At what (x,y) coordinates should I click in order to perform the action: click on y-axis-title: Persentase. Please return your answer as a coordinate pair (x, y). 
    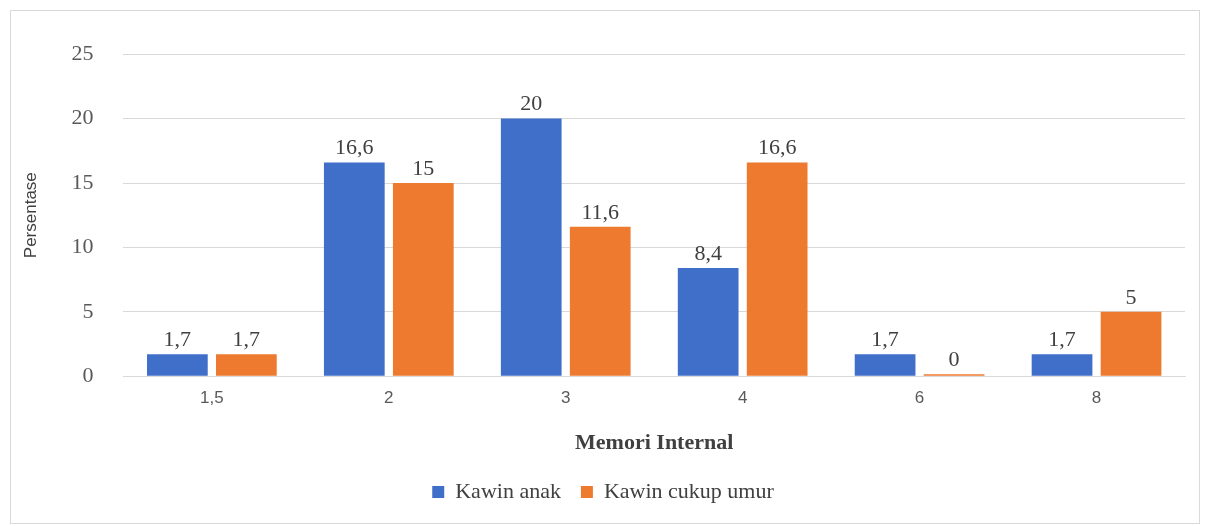
    Looking at the image, I should click on (30, 215).